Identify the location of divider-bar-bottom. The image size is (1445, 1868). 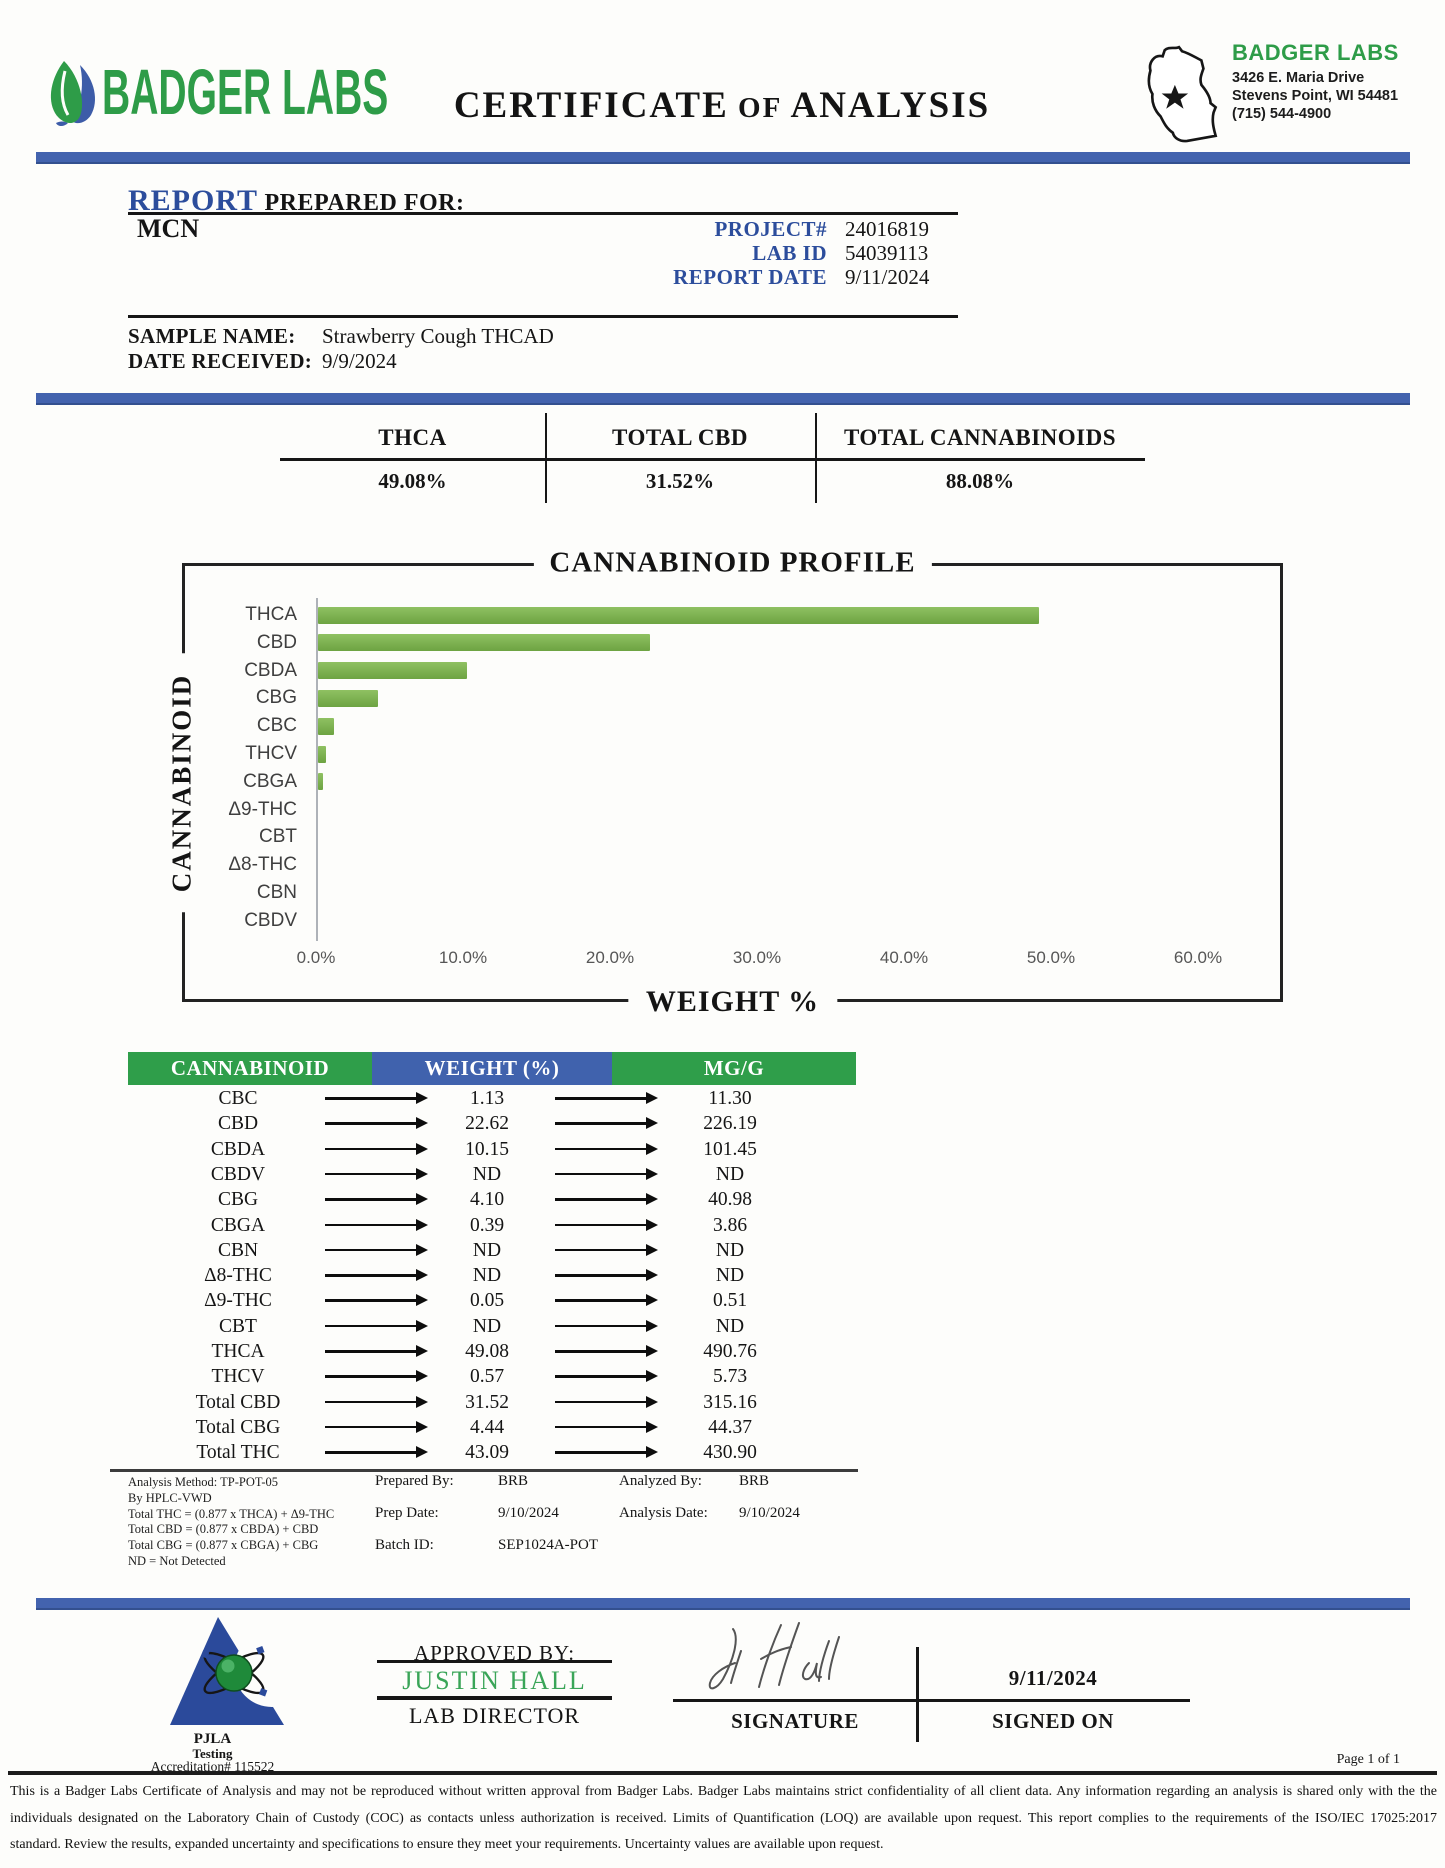
(723, 1604).